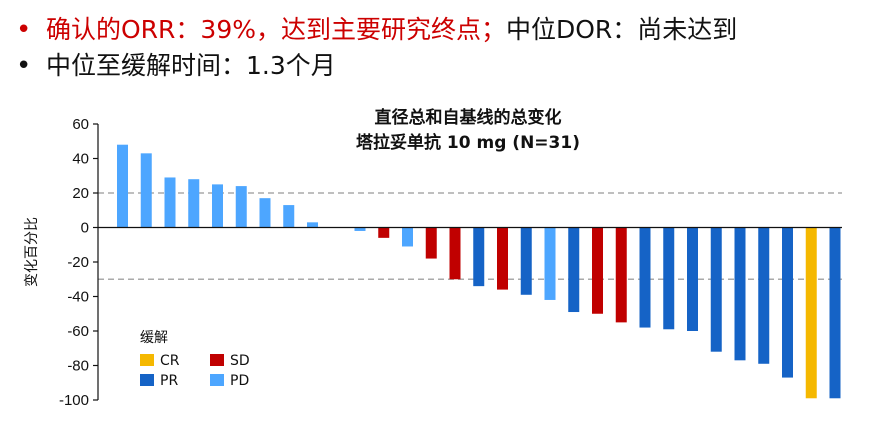 The image size is (890, 442). What do you see at coordinates (468, 142) in the screenshot?
I see `chart-title-line2: 塔拉妥单抗 10 mg (N=31)` at bounding box center [468, 142].